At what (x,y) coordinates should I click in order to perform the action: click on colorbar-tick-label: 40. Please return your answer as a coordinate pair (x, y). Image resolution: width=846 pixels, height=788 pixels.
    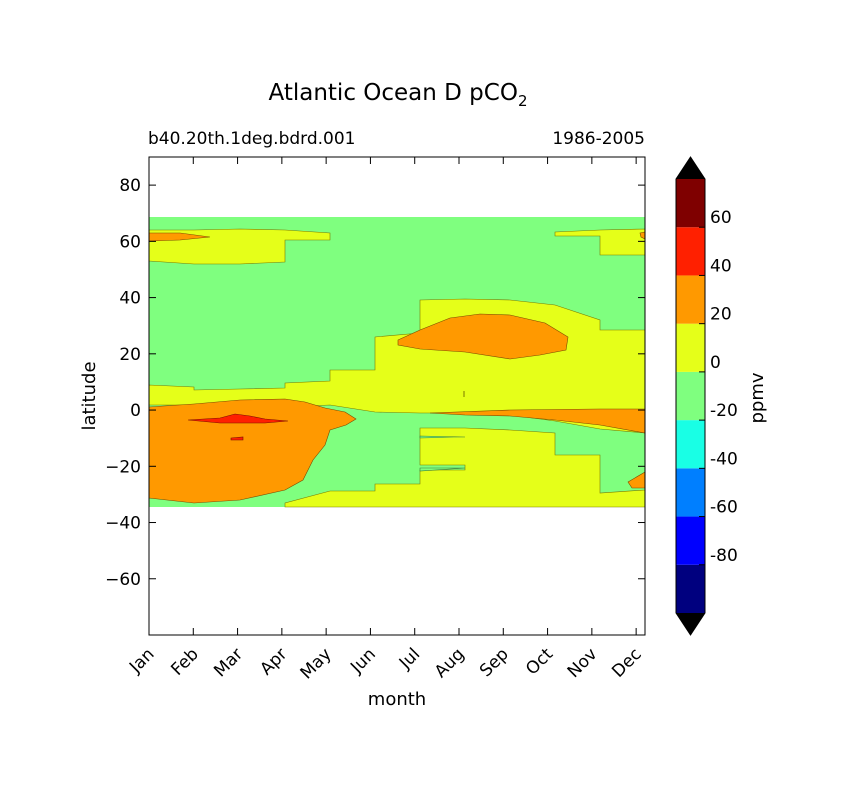
    Looking at the image, I should click on (721, 266).